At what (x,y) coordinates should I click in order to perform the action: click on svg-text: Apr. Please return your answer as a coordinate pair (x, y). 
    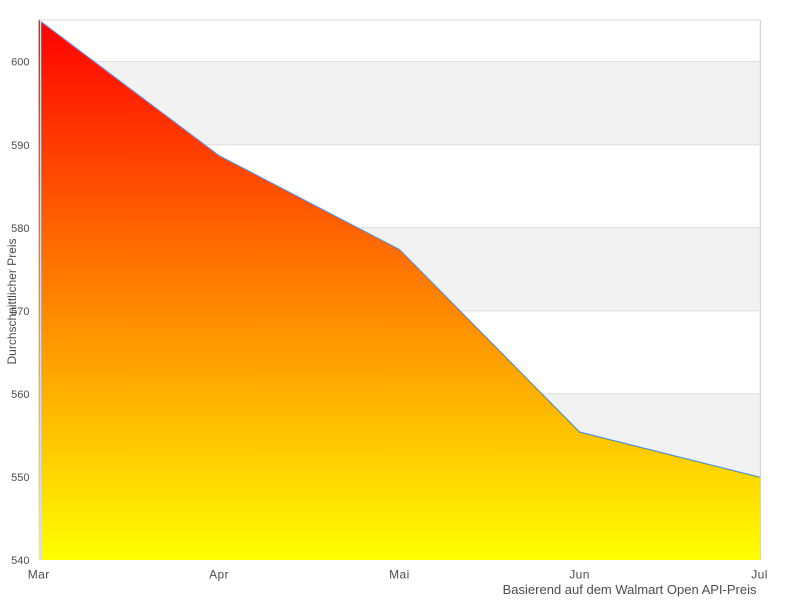
    Looking at the image, I should click on (219, 574).